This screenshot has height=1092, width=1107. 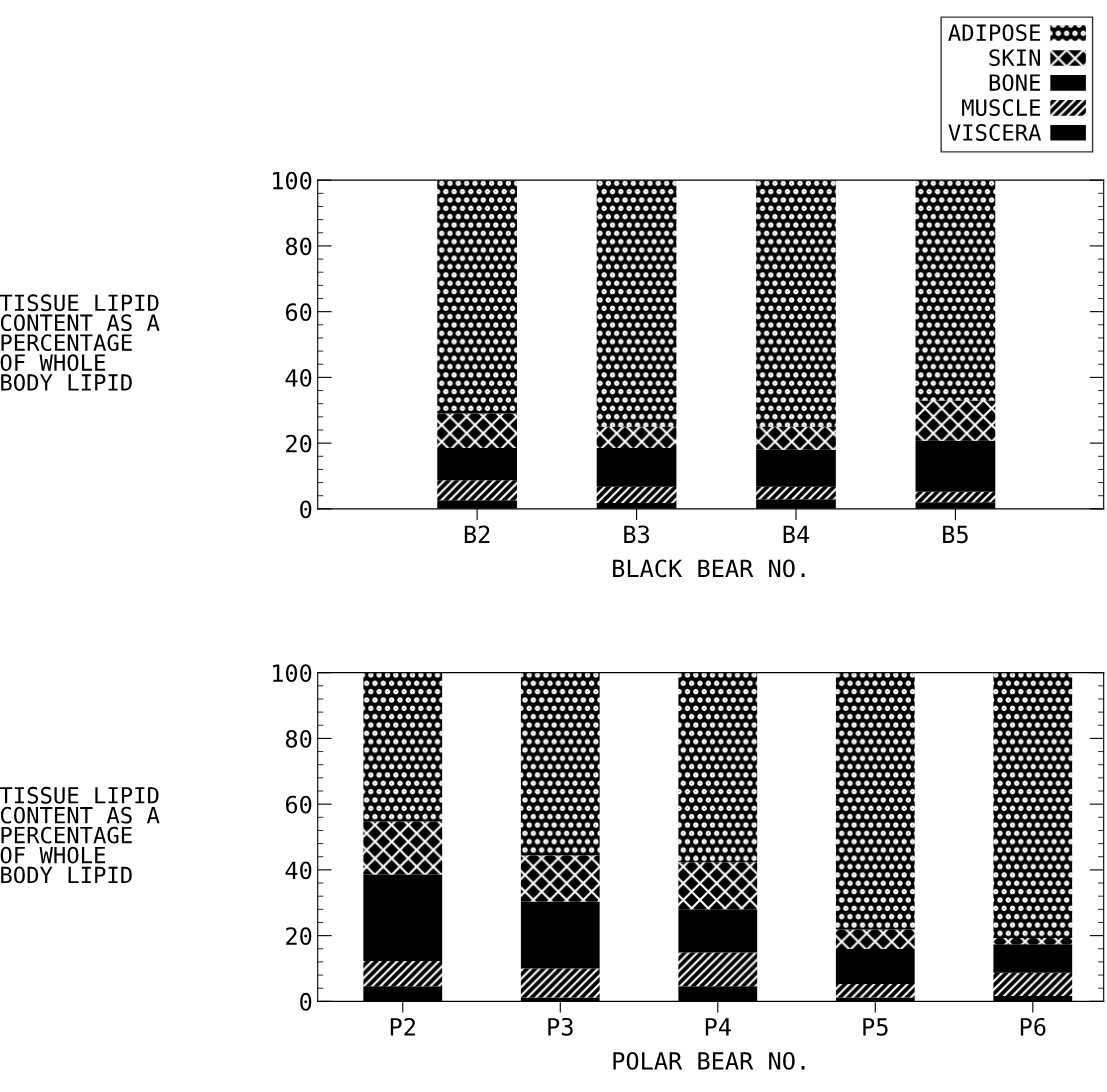 What do you see at coordinates (718, 1027) in the screenshot?
I see `x-tick-label: P4` at bounding box center [718, 1027].